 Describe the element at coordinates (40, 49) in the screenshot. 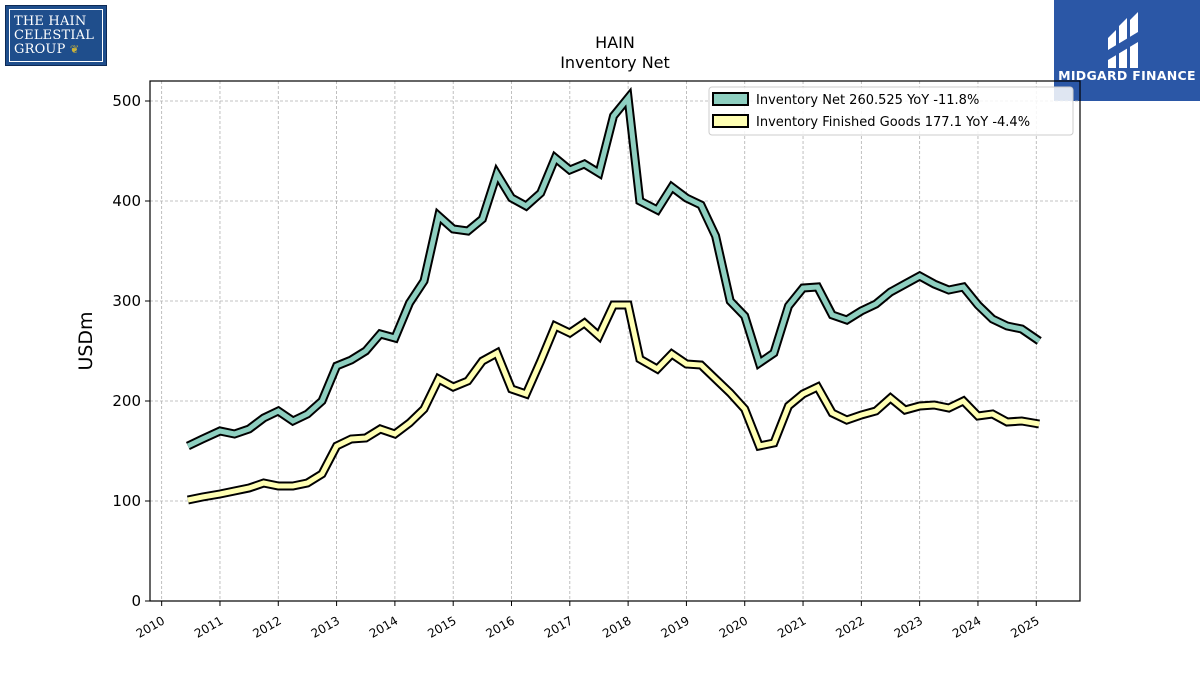

I see `logo-line-3: GROUP` at that location.